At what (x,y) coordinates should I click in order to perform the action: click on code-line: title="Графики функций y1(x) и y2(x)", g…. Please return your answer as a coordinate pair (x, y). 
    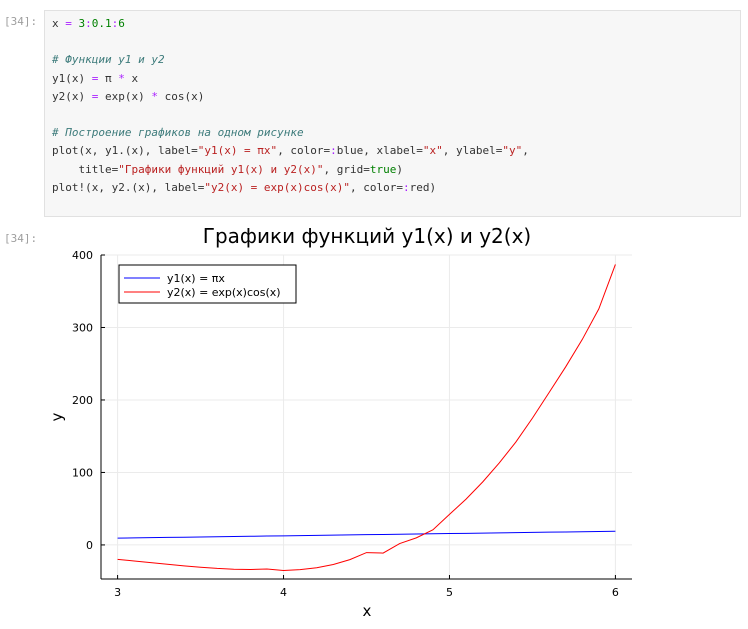
    Looking at the image, I should click on (290, 170).